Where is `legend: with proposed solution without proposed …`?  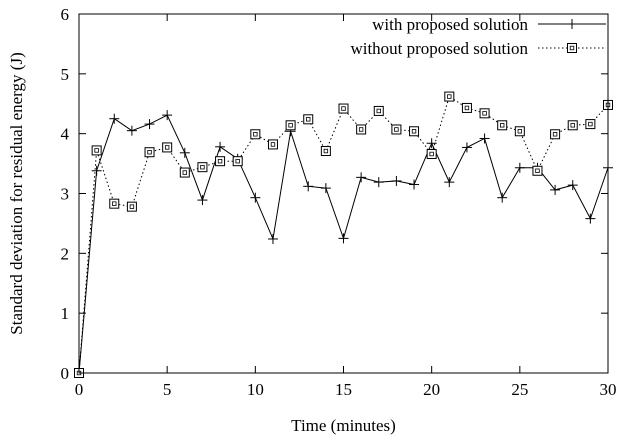
legend: with proposed solution without proposed … is located at coordinates (478, 36).